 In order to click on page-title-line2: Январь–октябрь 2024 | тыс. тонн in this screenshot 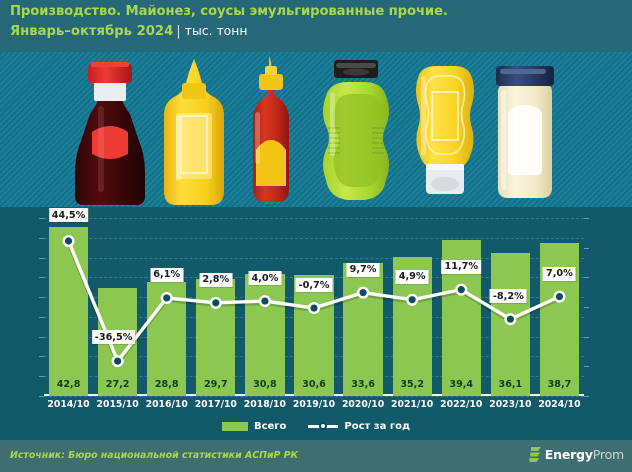, I will do `click(128, 31)`.